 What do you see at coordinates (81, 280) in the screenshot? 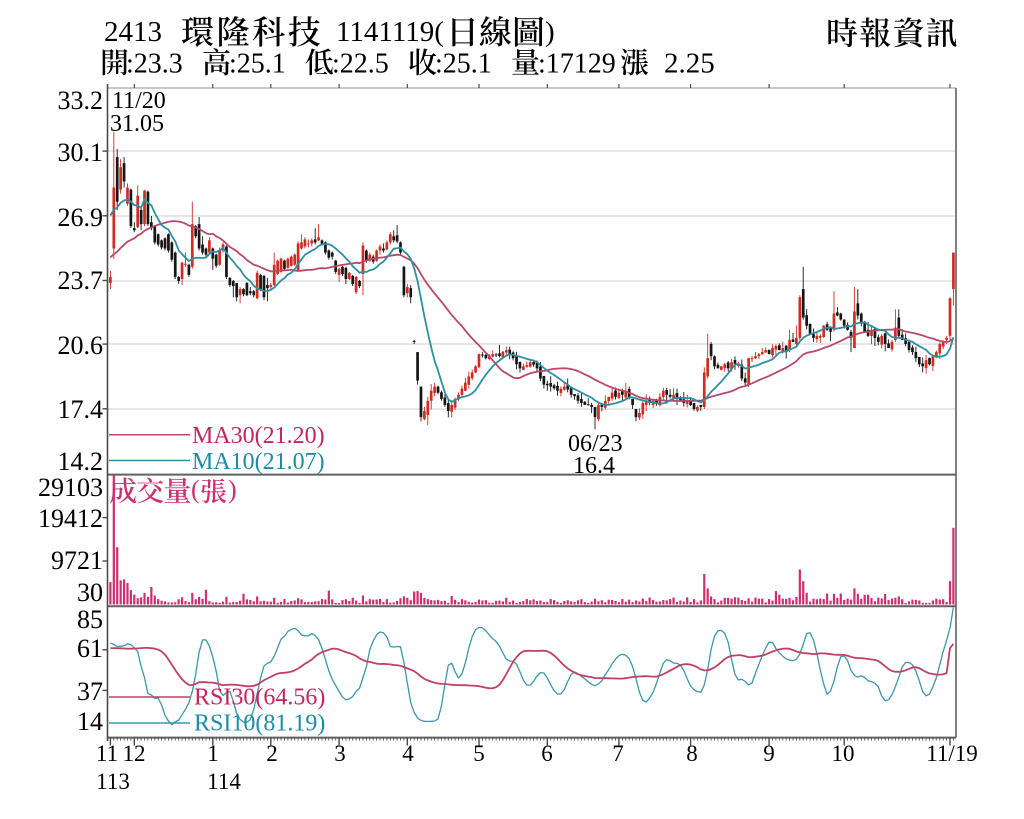
I see `svg-text: 23.7` at bounding box center [81, 280].